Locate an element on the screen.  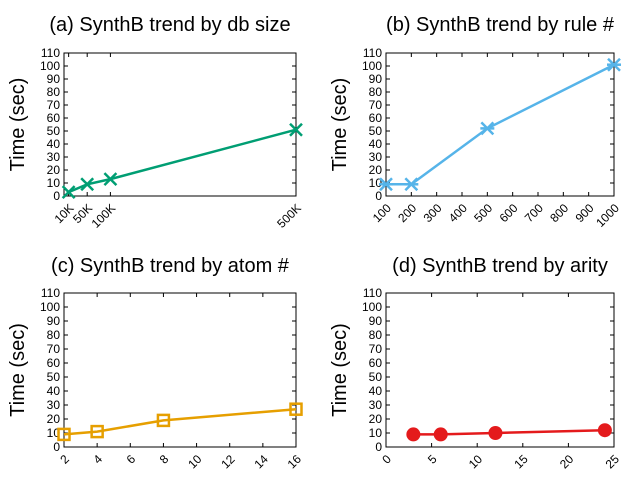
x-tick-label: 200 is located at coordinates (407, 213).